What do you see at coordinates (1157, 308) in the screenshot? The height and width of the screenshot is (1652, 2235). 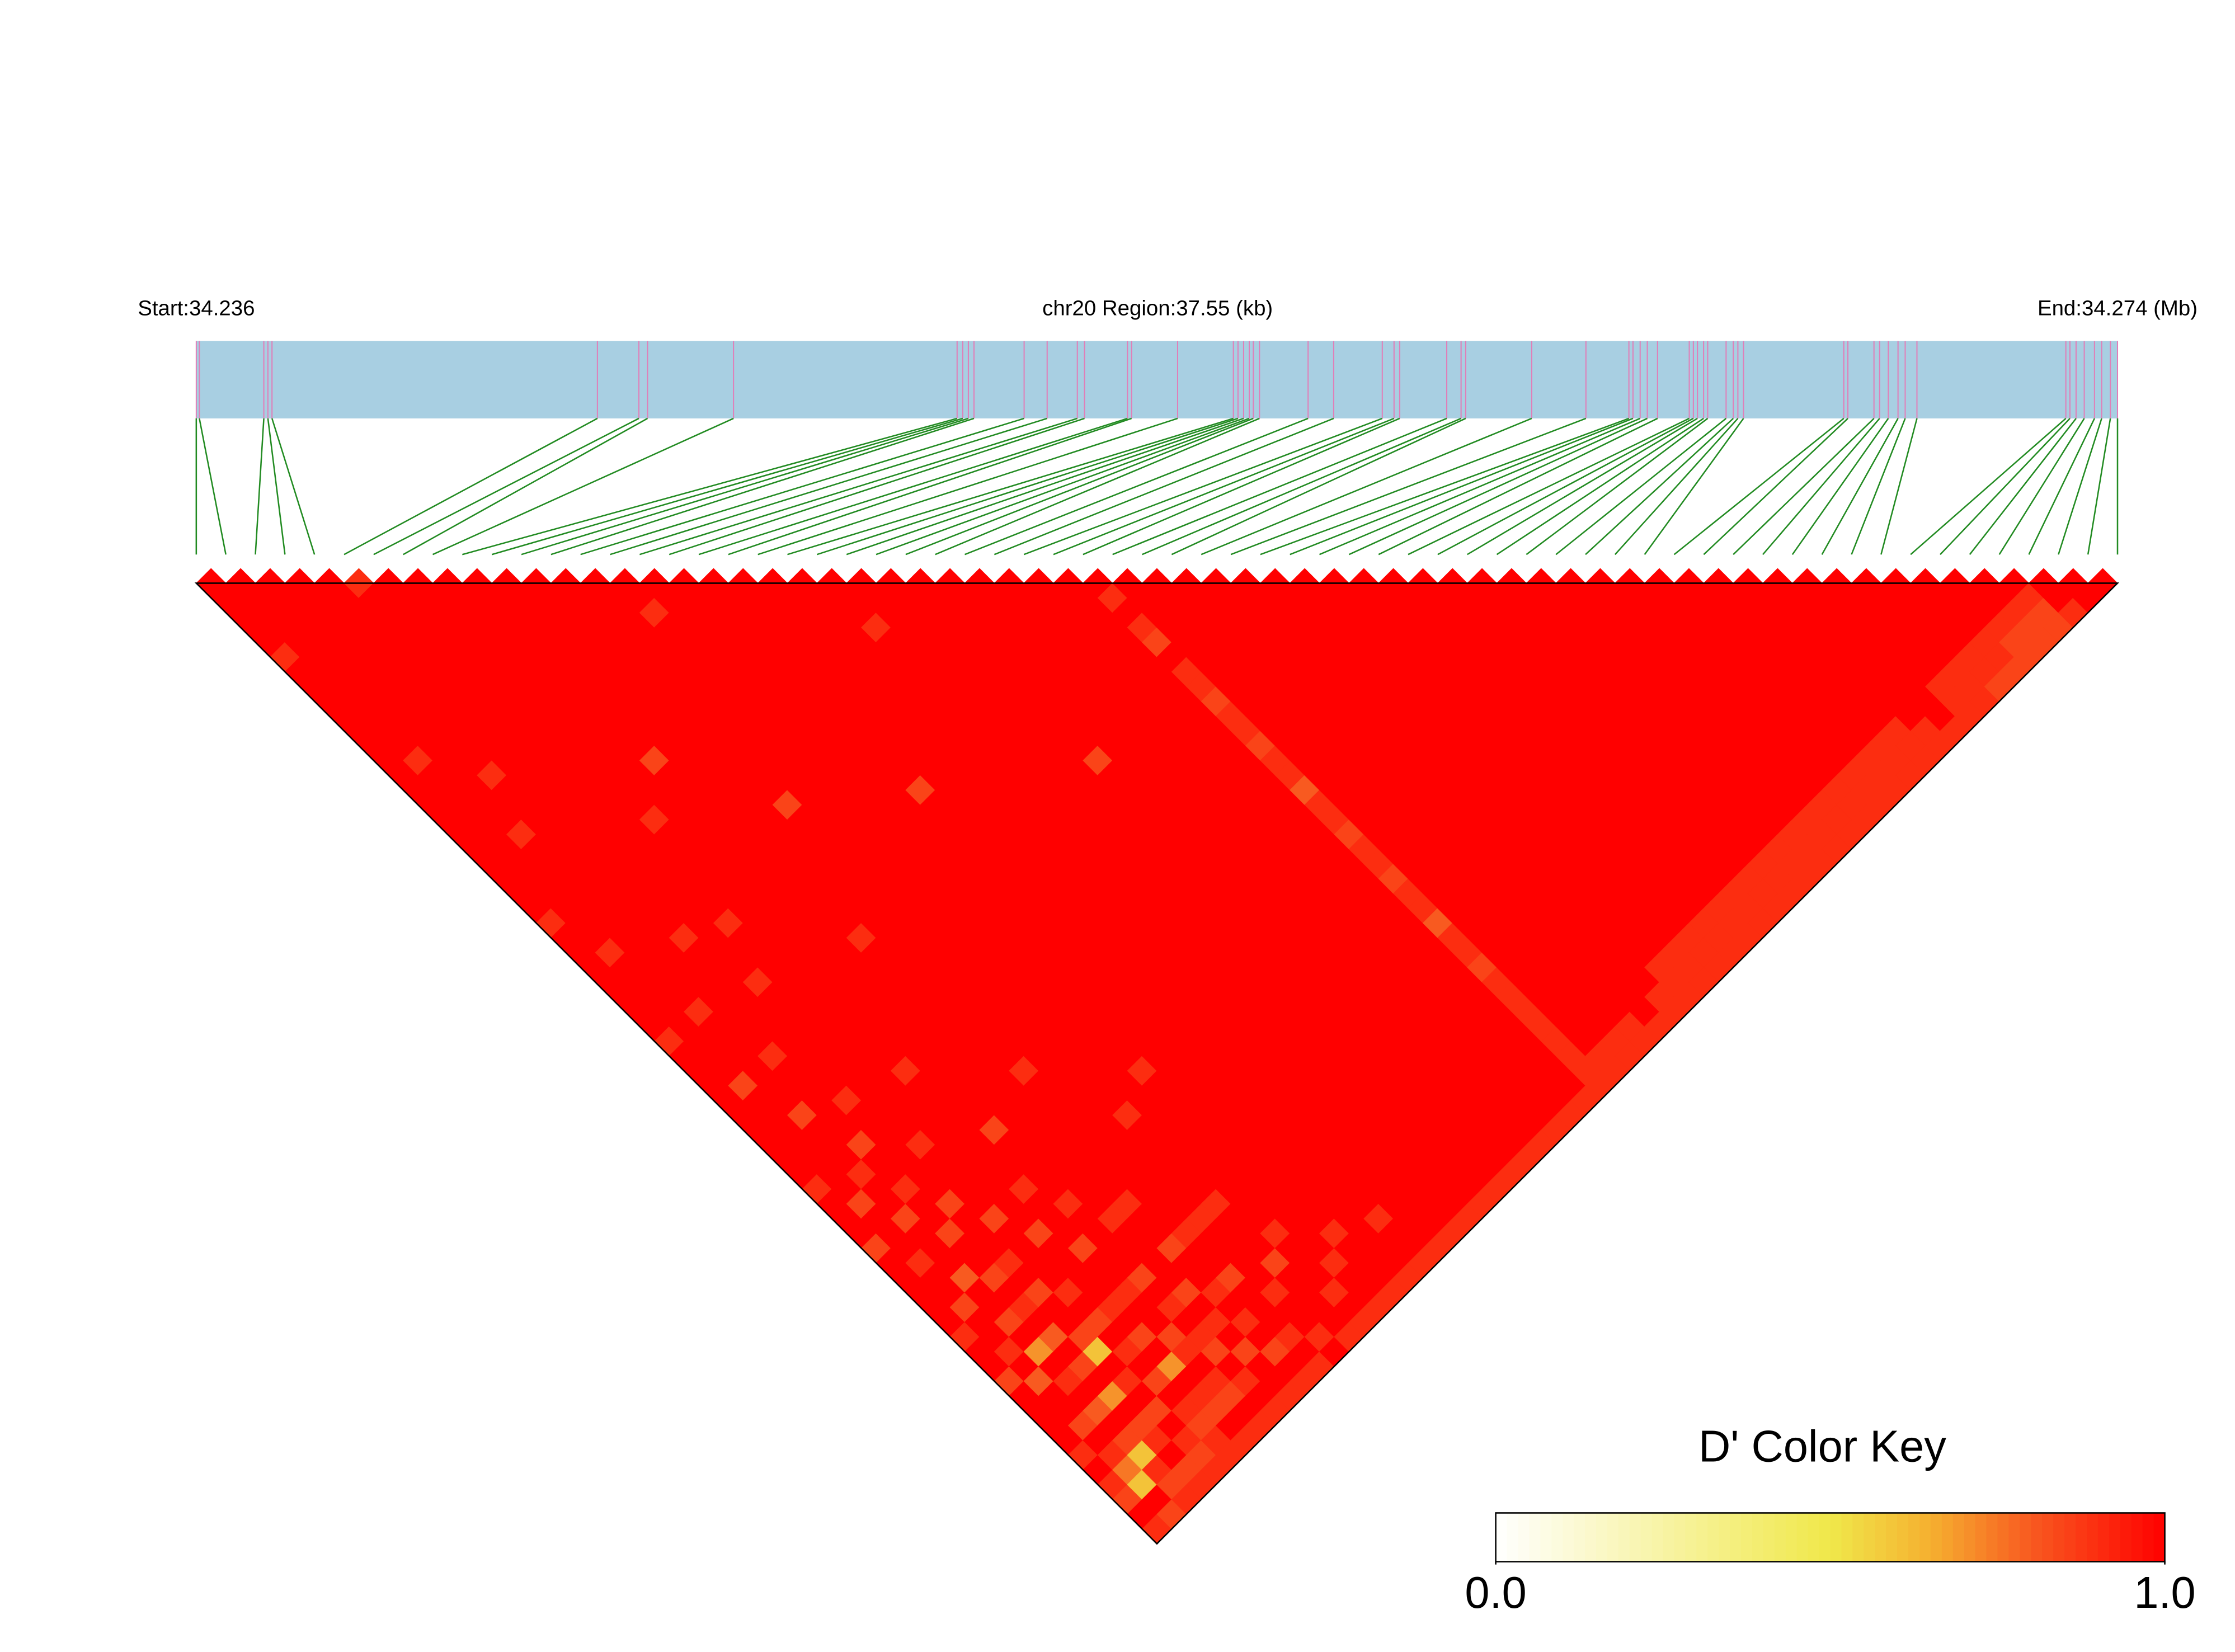 I see `region-label: chr20 Region:37.55 (kb)` at bounding box center [1157, 308].